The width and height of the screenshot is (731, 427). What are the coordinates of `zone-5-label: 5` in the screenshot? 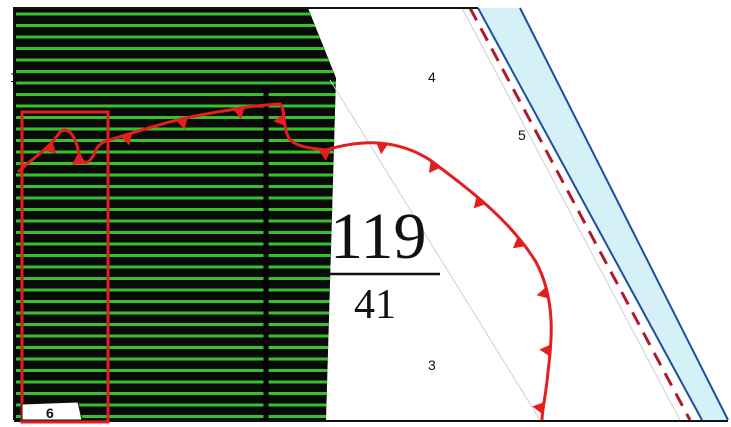 It's located at (522, 135).